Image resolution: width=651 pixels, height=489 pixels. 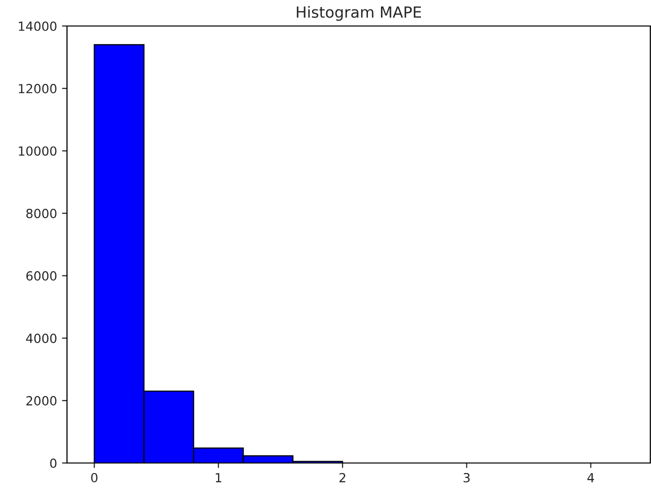 I want to click on x-tick-label: 1, so click(x=219, y=477).